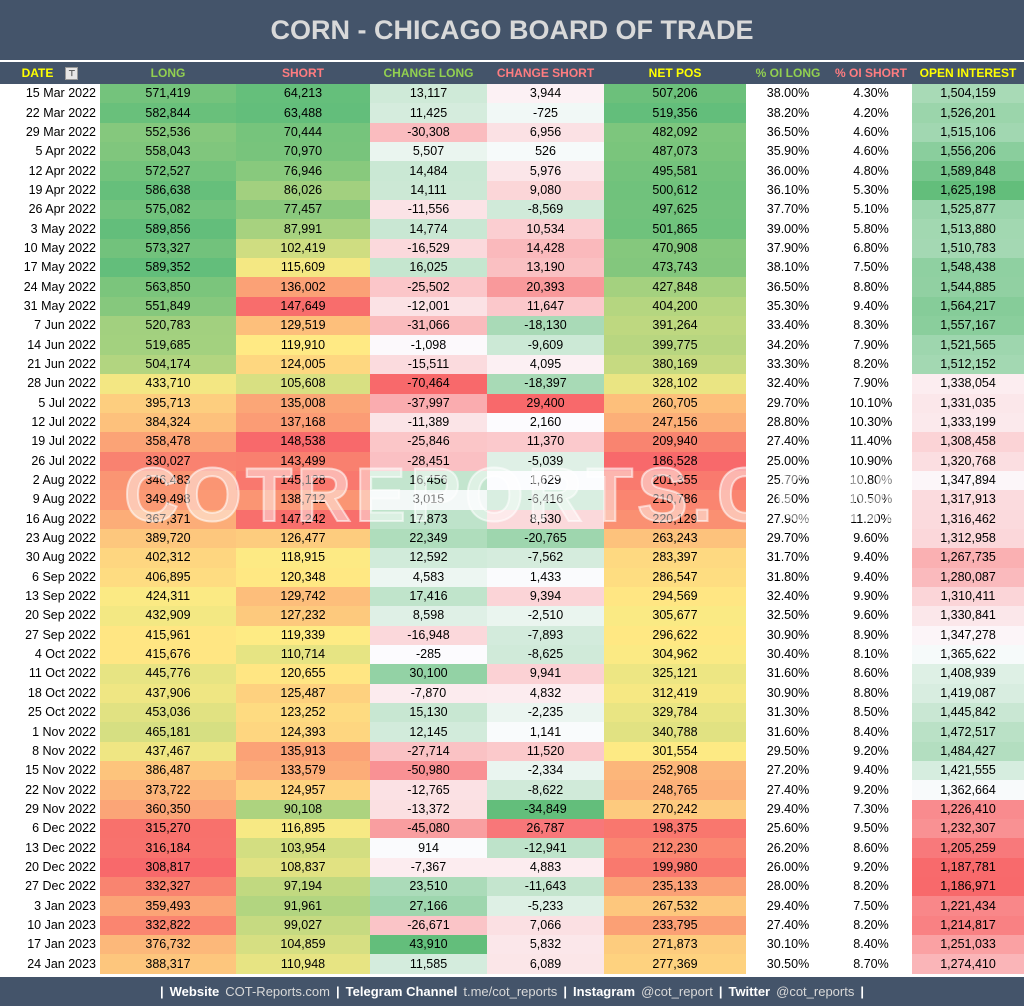 The width and height of the screenshot is (1024, 1006). What do you see at coordinates (675, 171) in the screenshot?
I see `cell-net-pos: 495,581` at bounding box center [675, 171].